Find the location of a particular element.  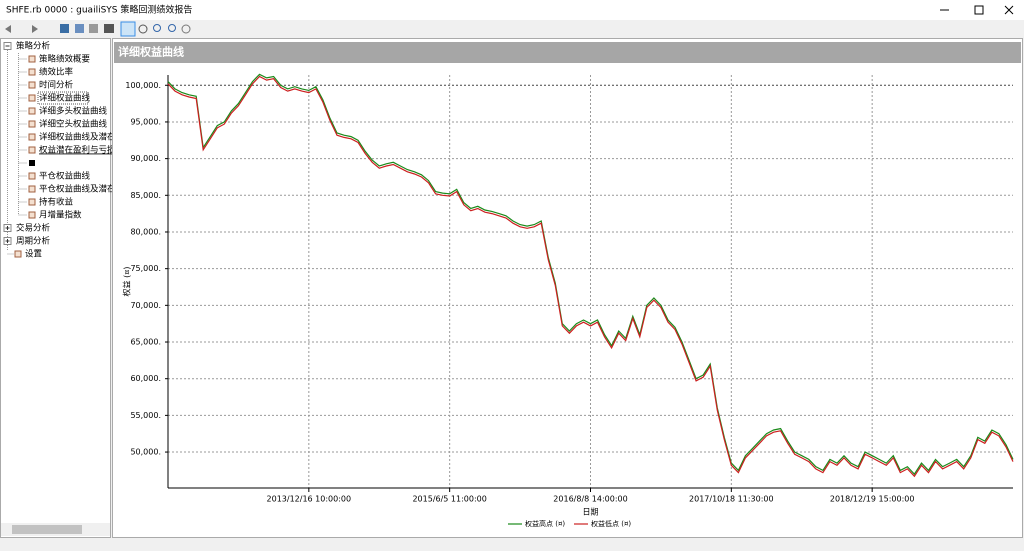

tree-leaf: 详细权益曲线 is located at coordinates (65, 98).